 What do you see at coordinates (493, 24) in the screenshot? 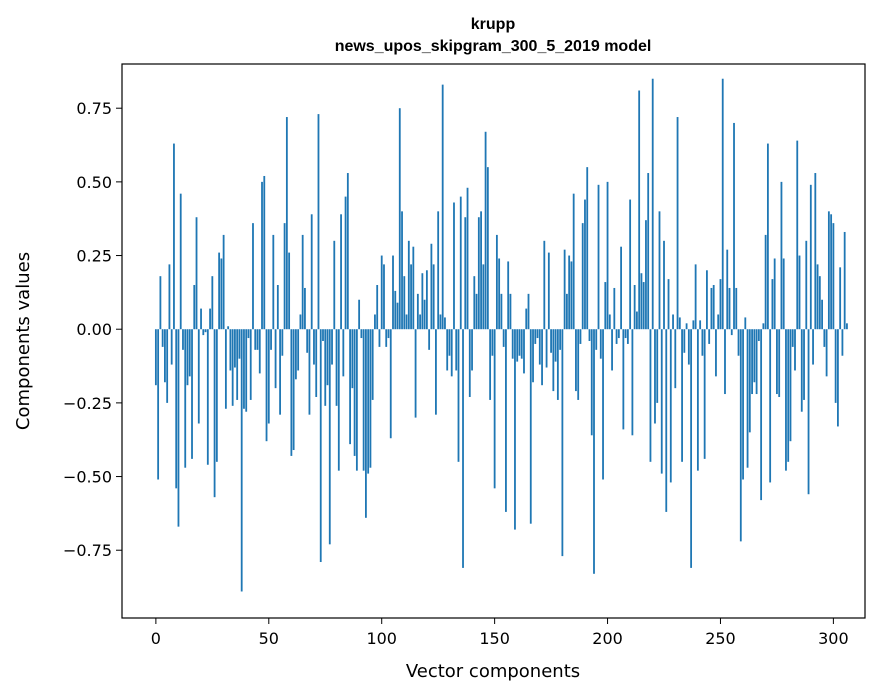
I see `chart-title: krupp` at bounding box center [493, 24].